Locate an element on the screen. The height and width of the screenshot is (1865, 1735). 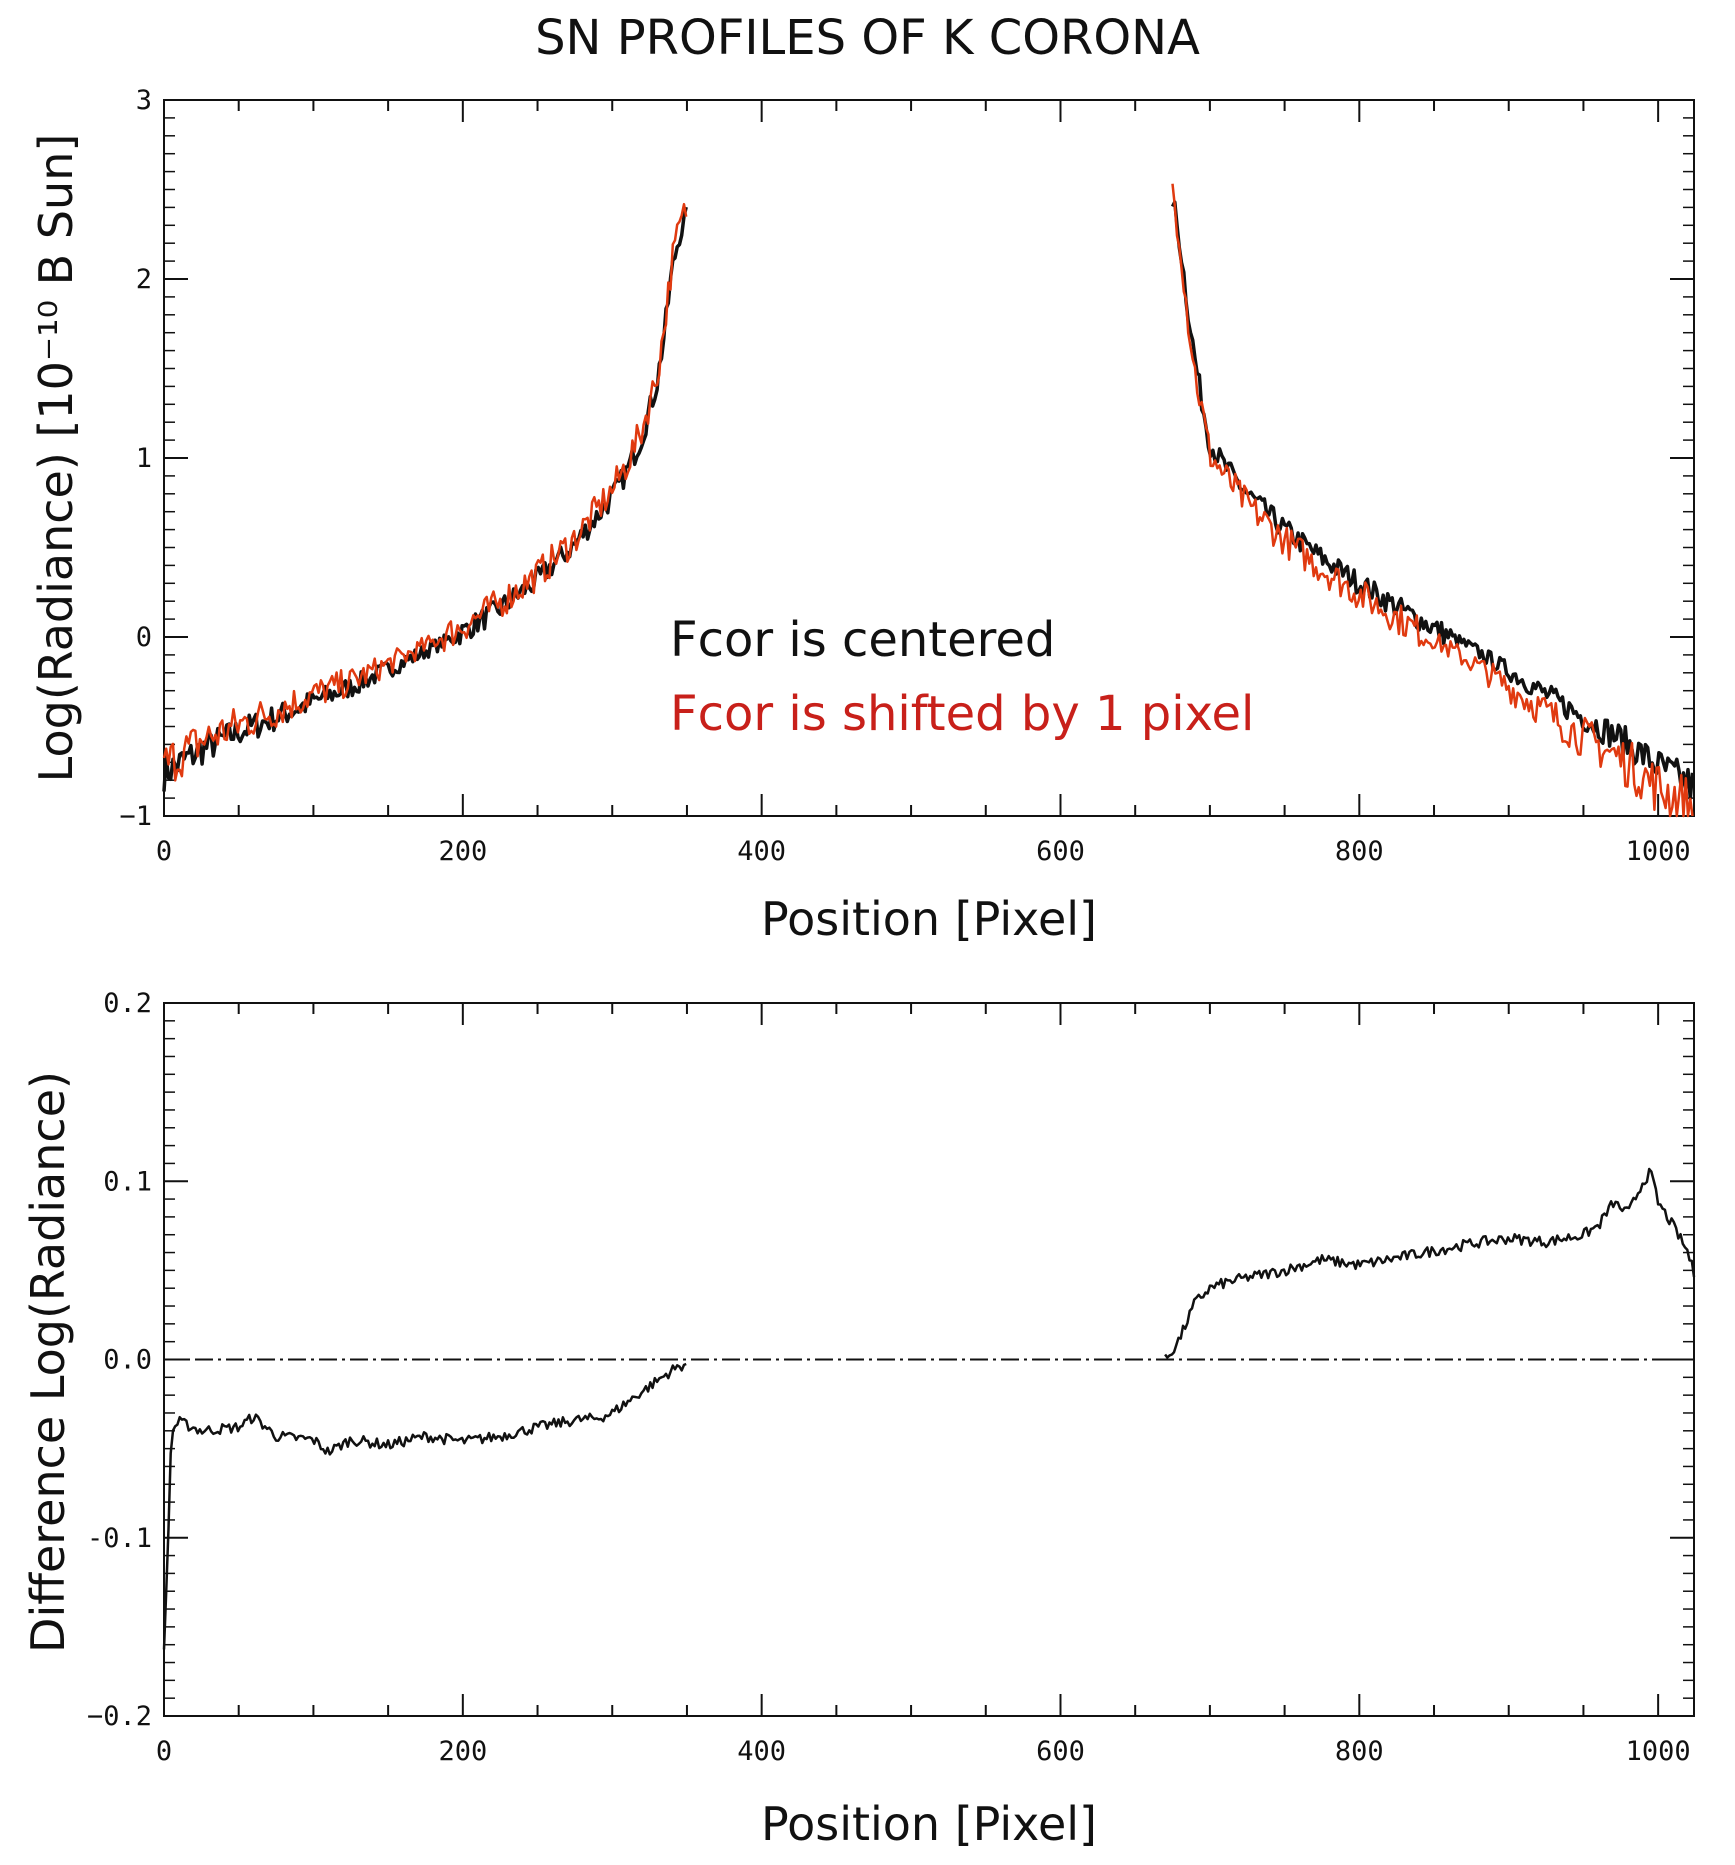
top-chart-xtick-label: 1000 is located at coordinates (1658, 851).